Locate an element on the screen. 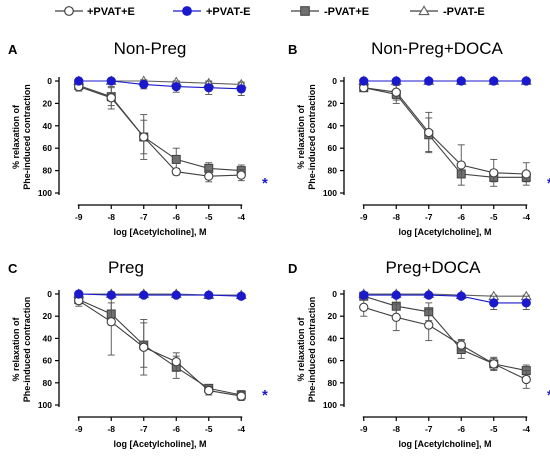  panel-title: Non-Preg is located at coordinates (150, 48).